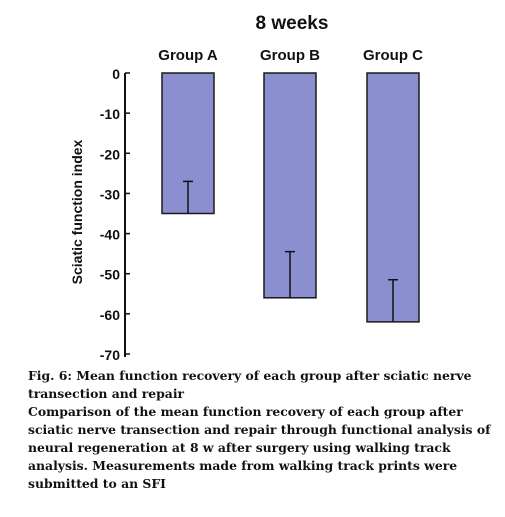  Describe the element at coordinates (110, 315) in the screenshot. I see `y-tick-label: -60` at that location.